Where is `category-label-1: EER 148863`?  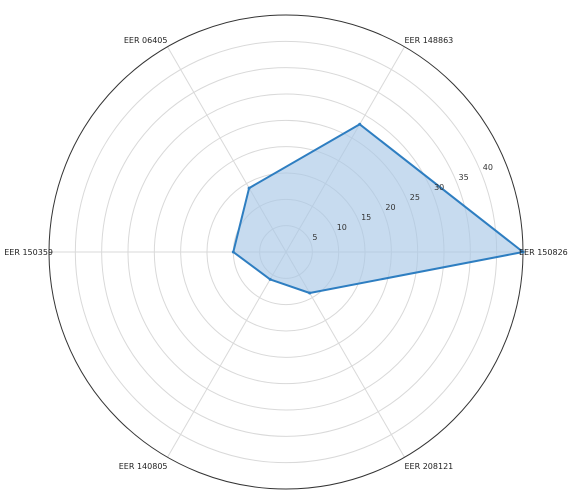
category-label-1: EER 148863 is located at coordinates (429, 40).